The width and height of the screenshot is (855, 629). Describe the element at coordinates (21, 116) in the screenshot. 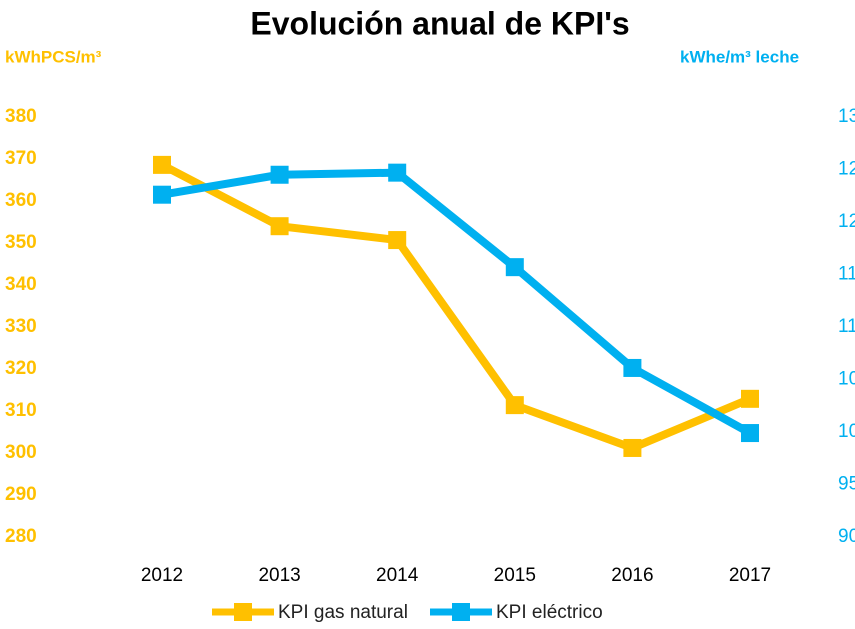

I see `y-tick-label: 380` at that location.